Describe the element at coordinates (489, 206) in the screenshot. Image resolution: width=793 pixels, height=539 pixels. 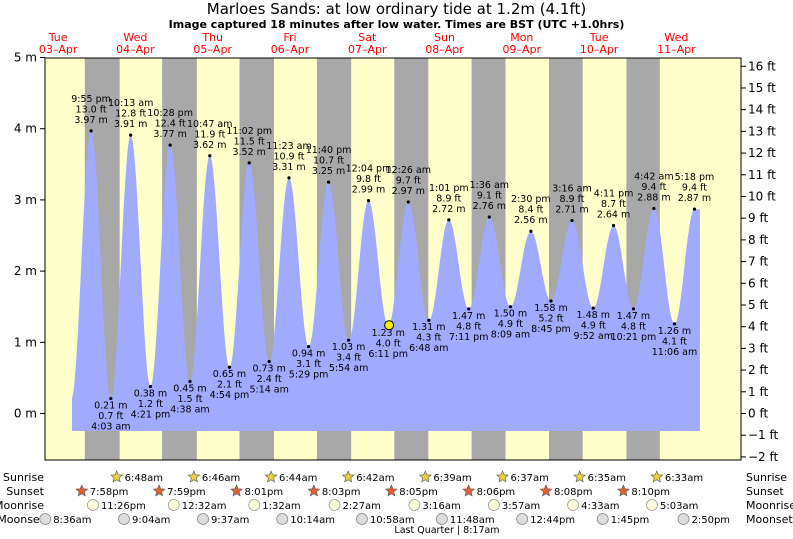
I see `high-tide-label: 2.76 m` at that location.